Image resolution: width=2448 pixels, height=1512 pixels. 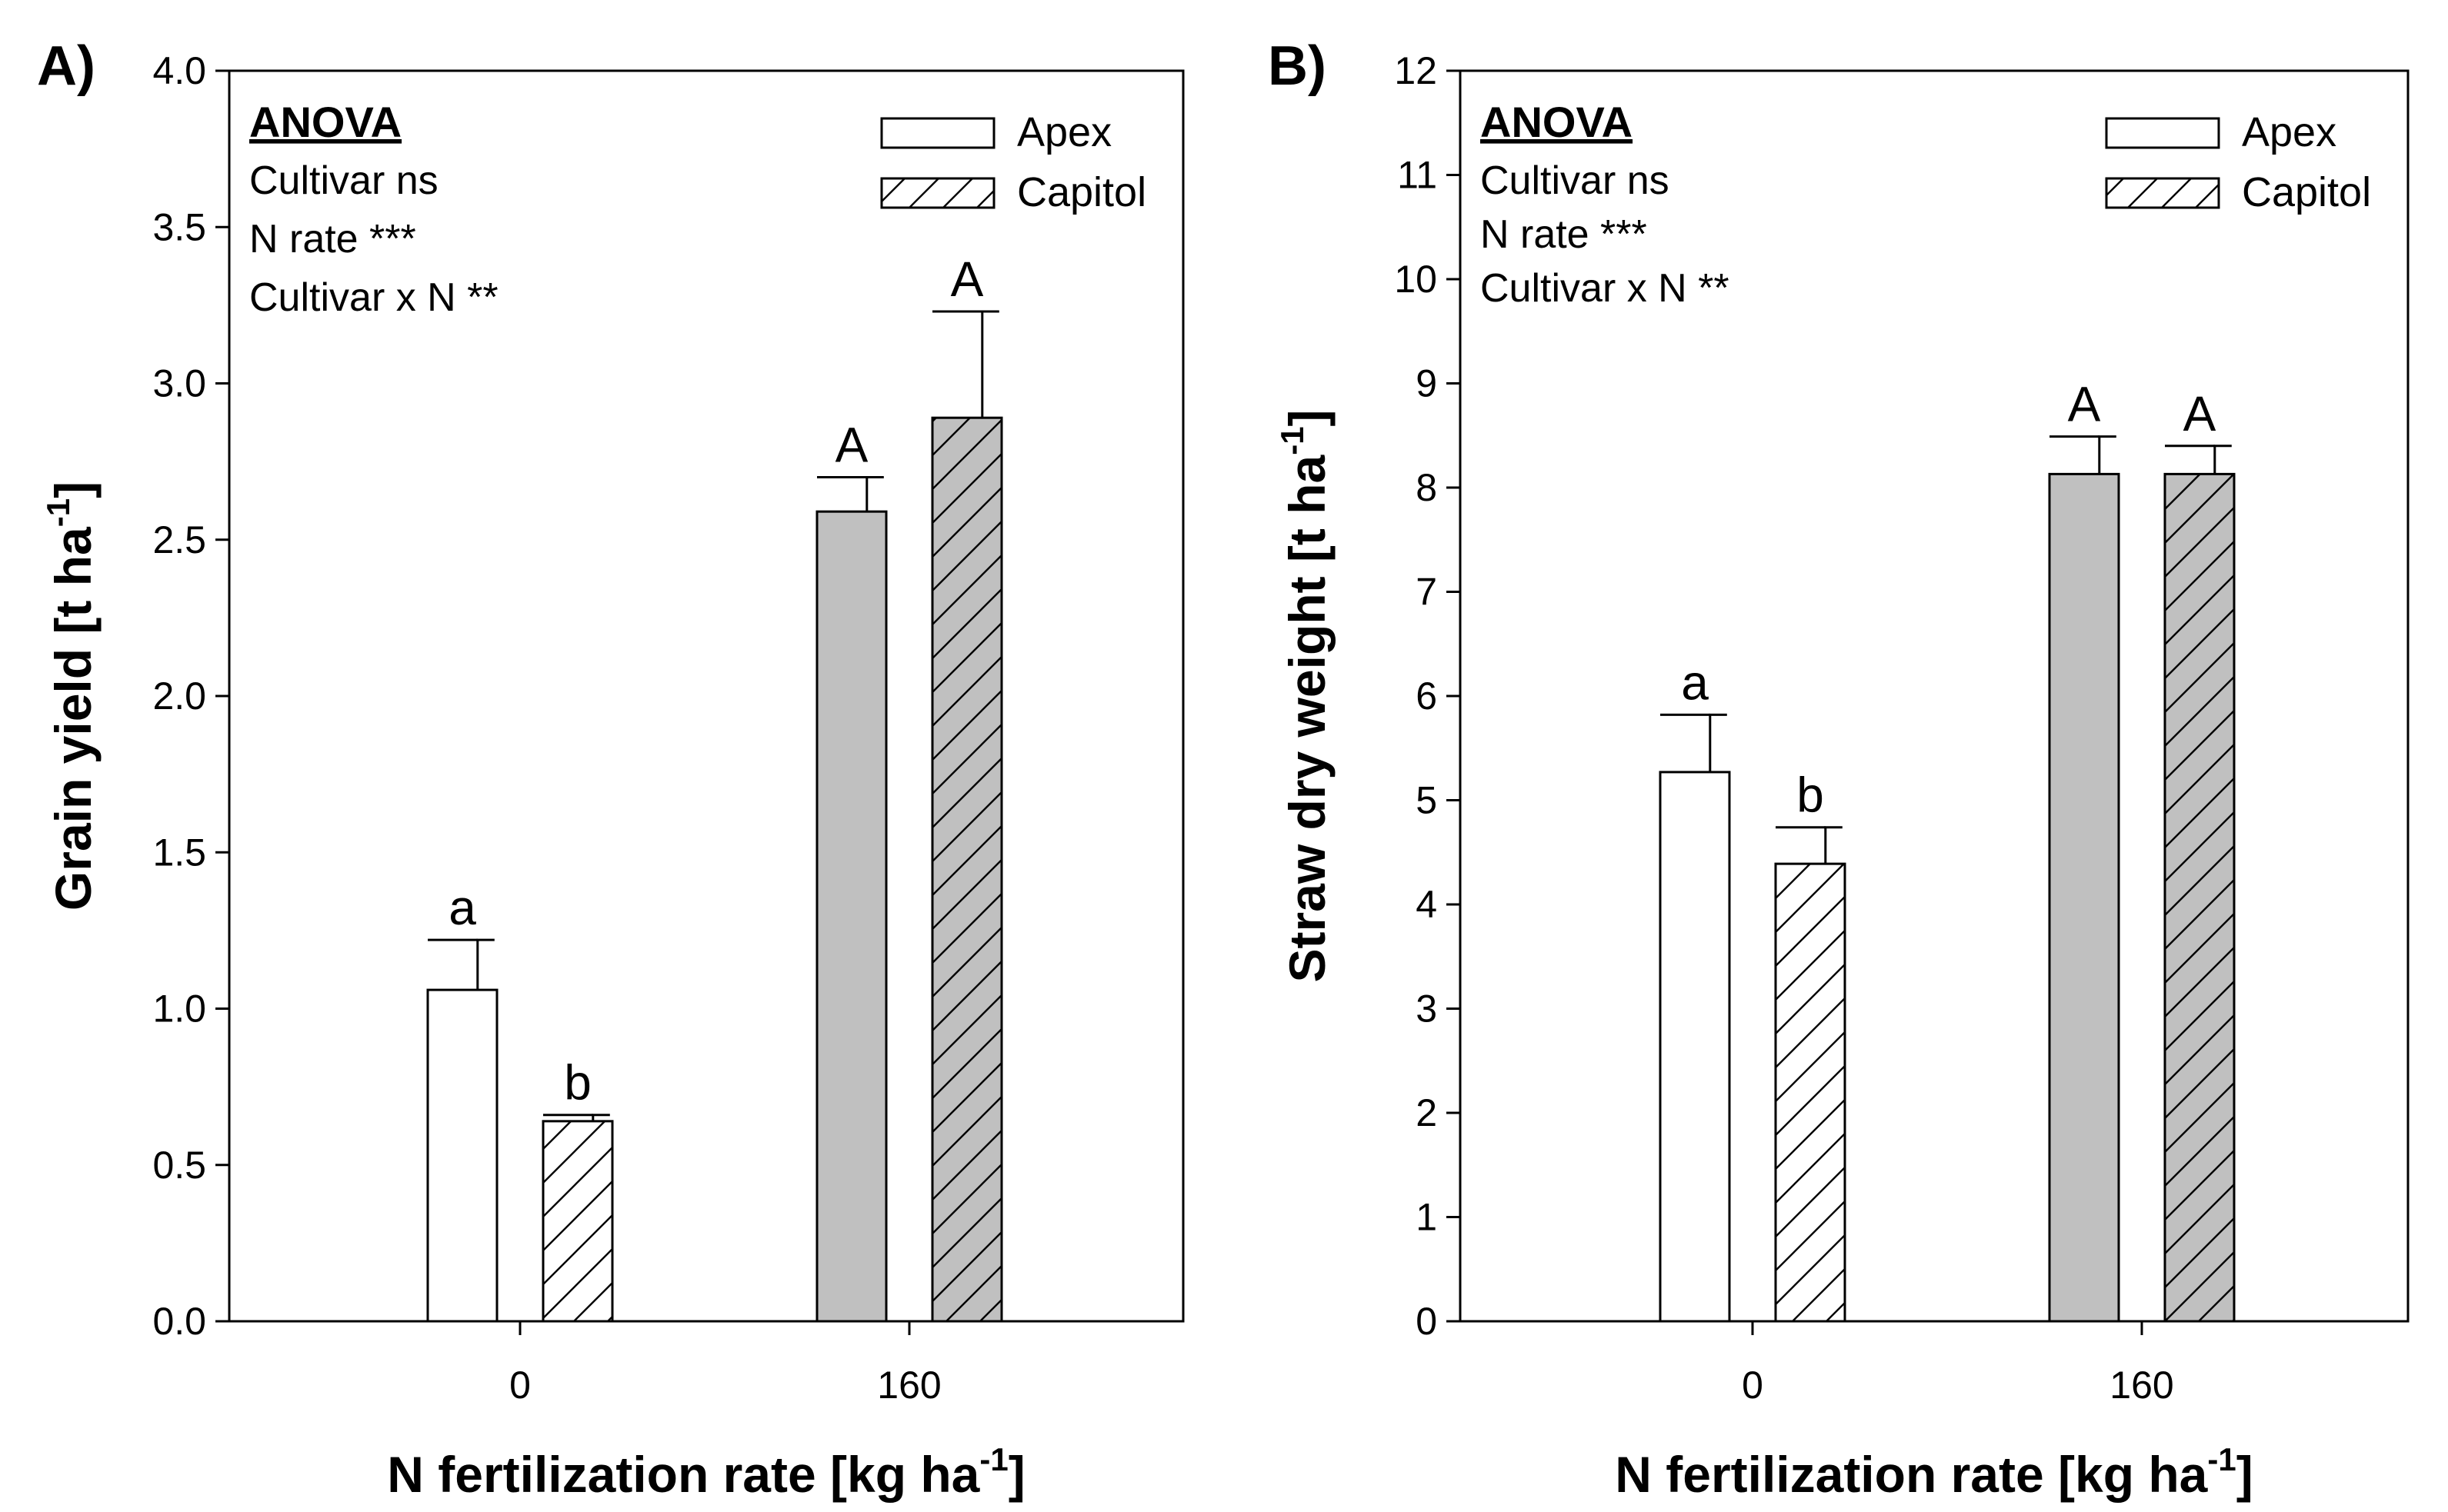 What do you see at coordinates (179, 696) in the screenshot?
I see `y-tick-label: 2.0` at bounding box center [179, 696].